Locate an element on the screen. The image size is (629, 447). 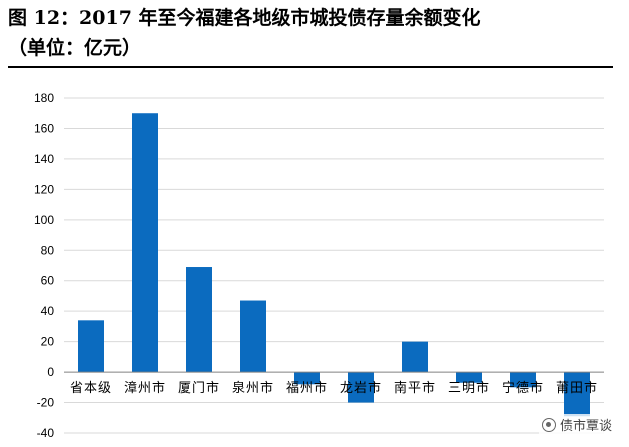
title-line-1: 图 12：2017 年至今福建各地级市城投债存量余额变化 is located at coordinates (244, 18).